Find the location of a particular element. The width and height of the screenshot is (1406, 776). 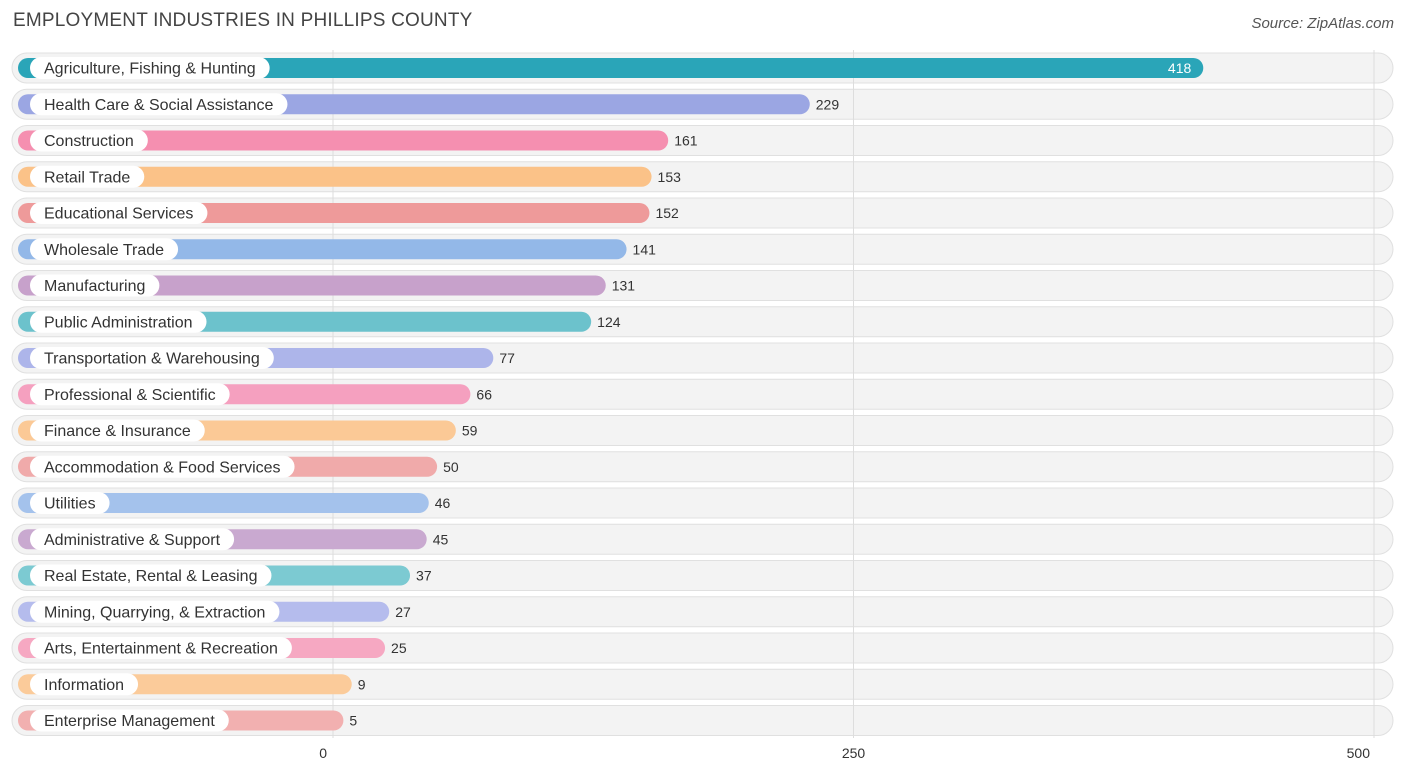

category-label: Public Administration is located at coordinates (118, 322).